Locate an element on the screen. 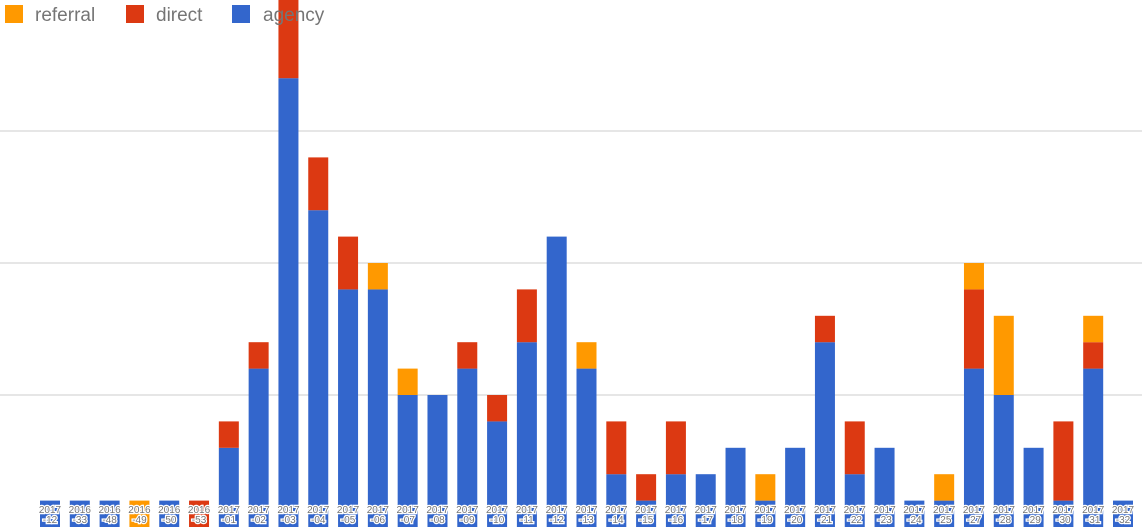 The image size is (1142, 527). x-tick-label: 2017 -14 is located at coordinates (616, 515).